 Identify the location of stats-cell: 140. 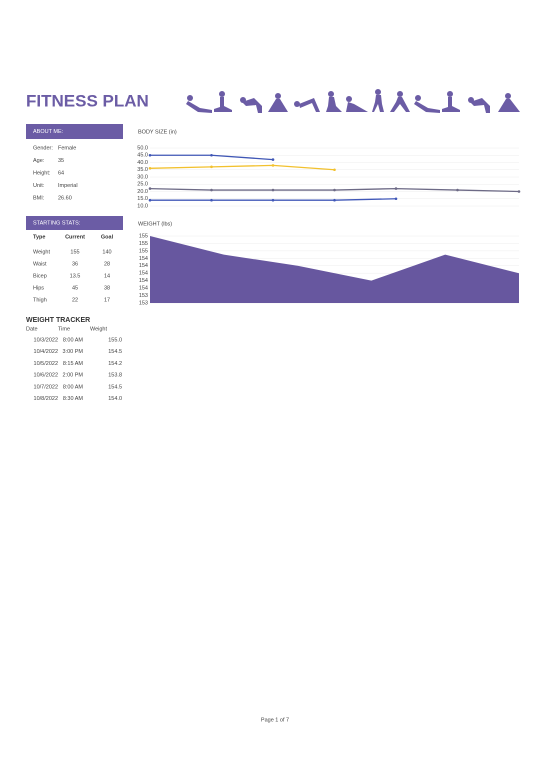
(106, 252).